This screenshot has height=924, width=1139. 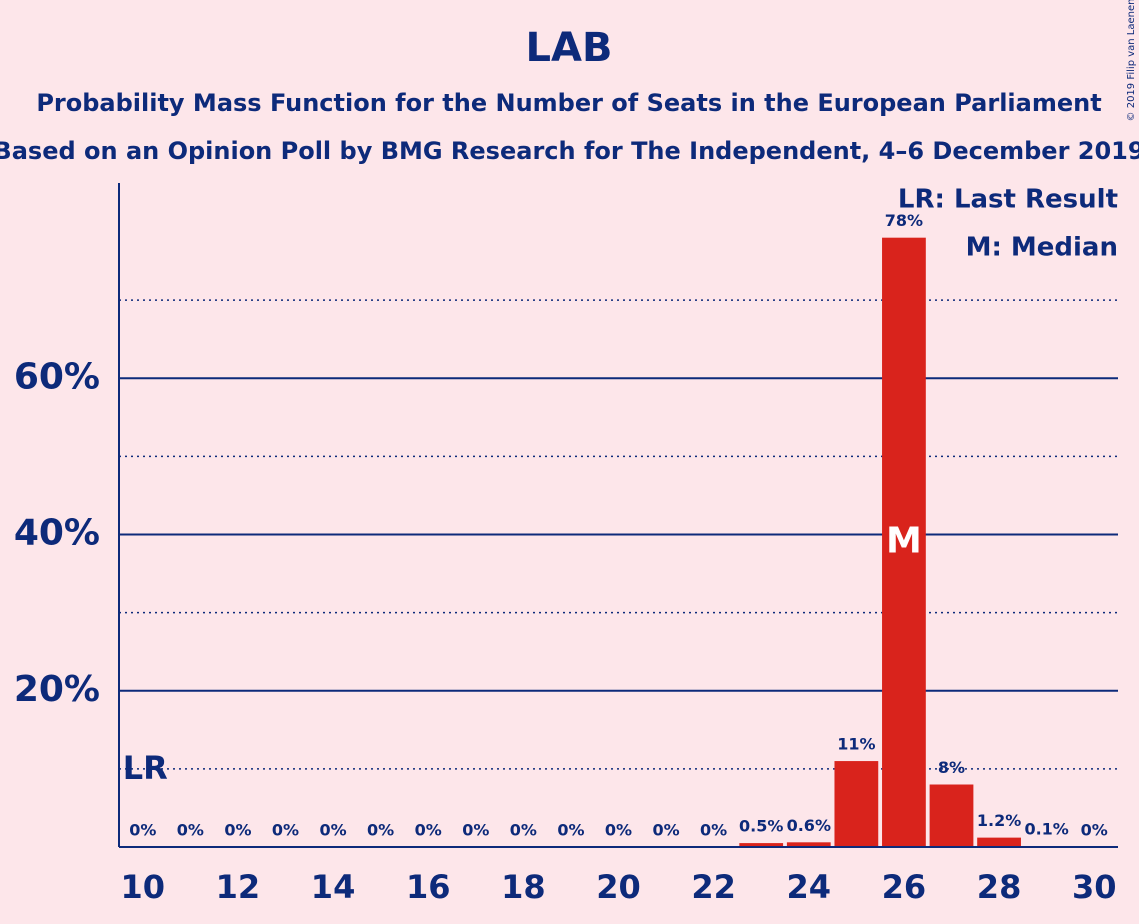 What do you see at coordinates (569, 48) in the screenshot?
I see `chart-title: LAB` at bounding box center [569, 48].